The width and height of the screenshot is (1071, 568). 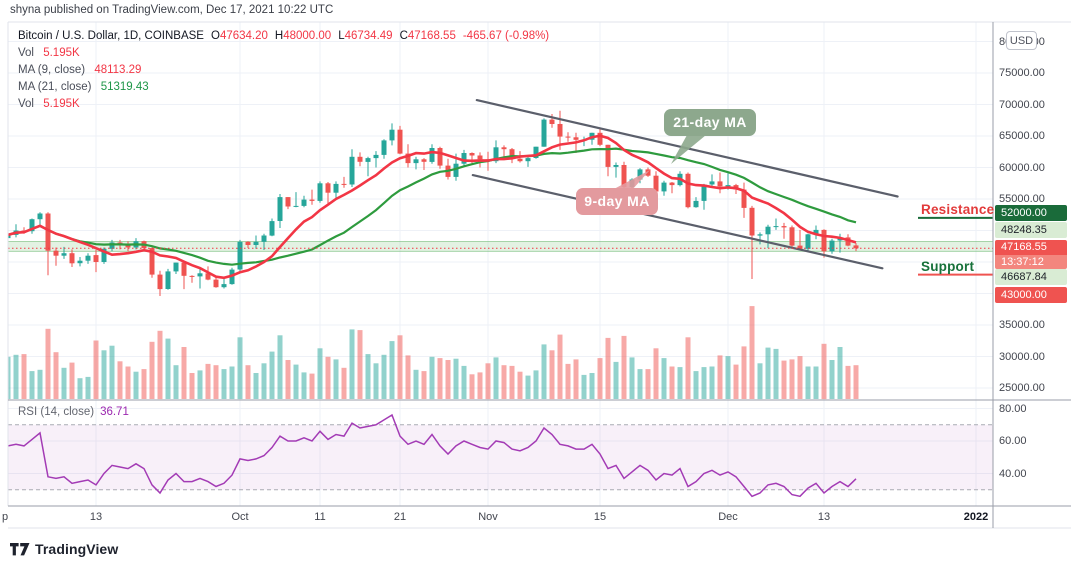 I want to click on ma9-callout-tail, so click(x=631, y=180).